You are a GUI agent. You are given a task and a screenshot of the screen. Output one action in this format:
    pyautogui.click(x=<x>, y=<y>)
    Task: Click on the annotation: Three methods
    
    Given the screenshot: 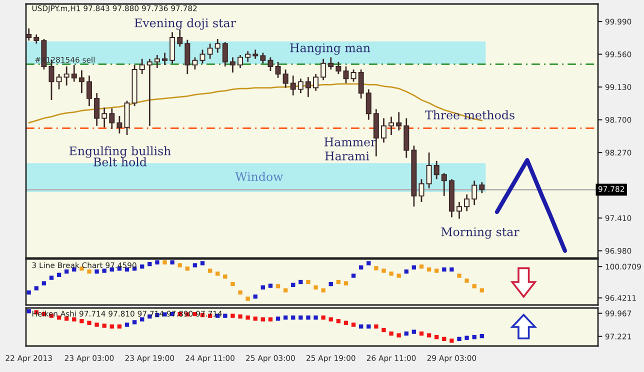 What is the action you would take?
    pyautogui.click(x=469, y=115)
    